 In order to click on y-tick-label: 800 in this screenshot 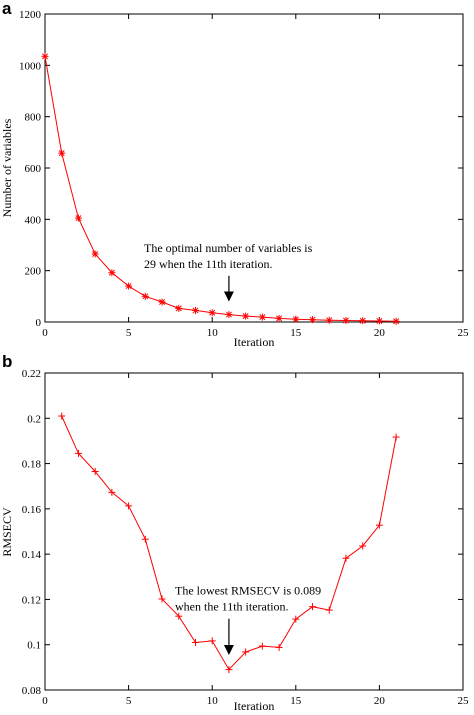, I will do `click(33, 118)`.